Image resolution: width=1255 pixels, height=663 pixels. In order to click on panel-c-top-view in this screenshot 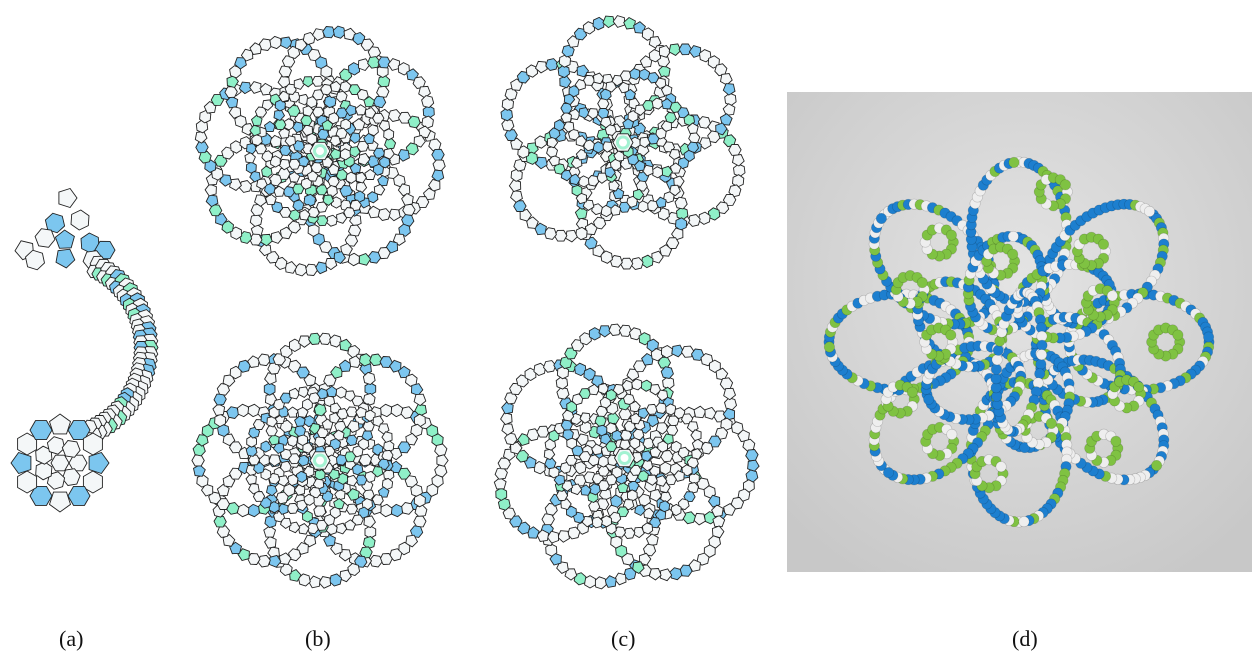, I will do `click(623, 142)`.